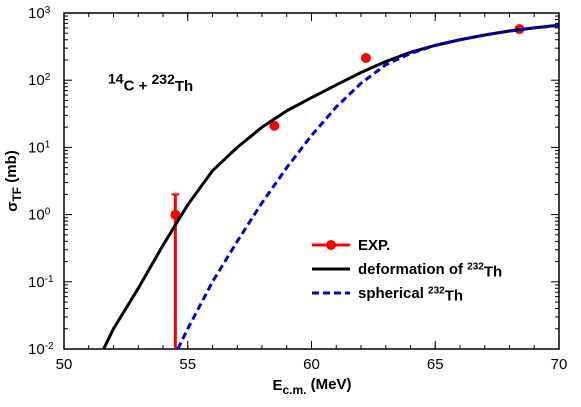  What do you see at coordinates (184, 86) in the screenshot?
I see `annotation-part: Th` at bounding box center [184, 86].